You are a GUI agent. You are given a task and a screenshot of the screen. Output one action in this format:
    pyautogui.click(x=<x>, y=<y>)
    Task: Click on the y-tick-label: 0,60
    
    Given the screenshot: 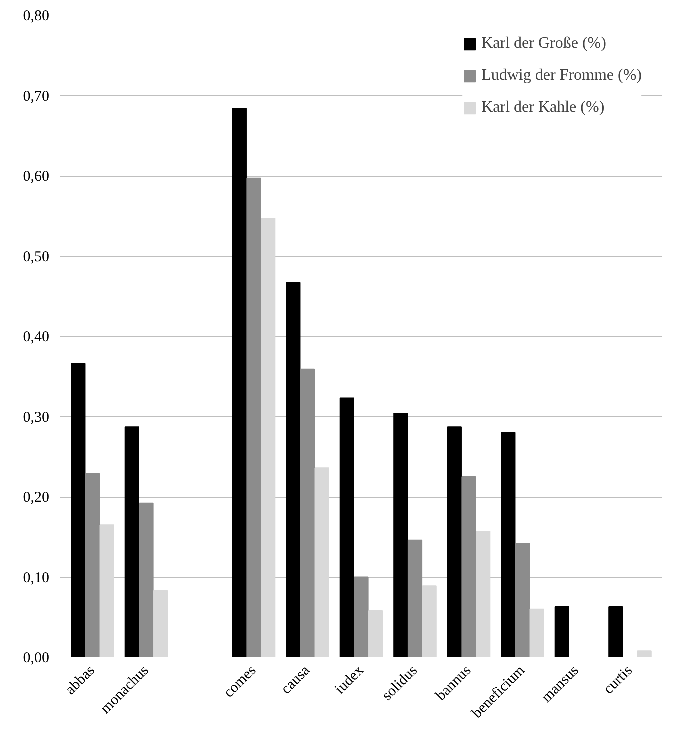 What is the action you would take?
    pyautogui.click(x=36, y=177)
    